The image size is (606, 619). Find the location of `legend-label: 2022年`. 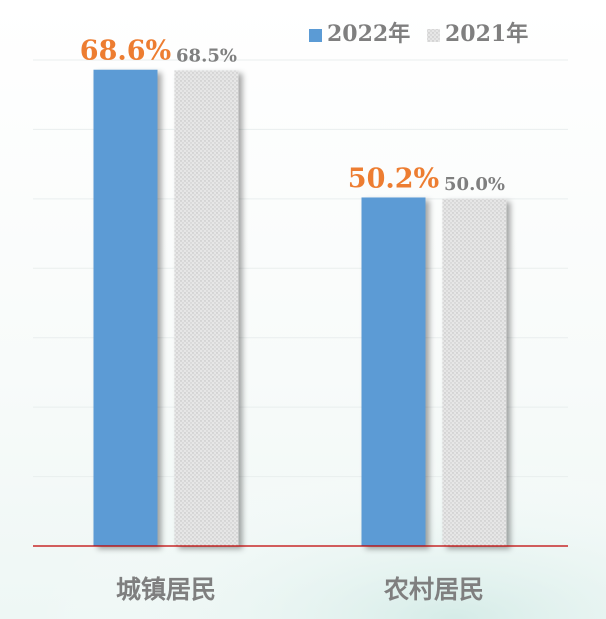

legend-label: 2022年 is located at coordinates (368, 34).